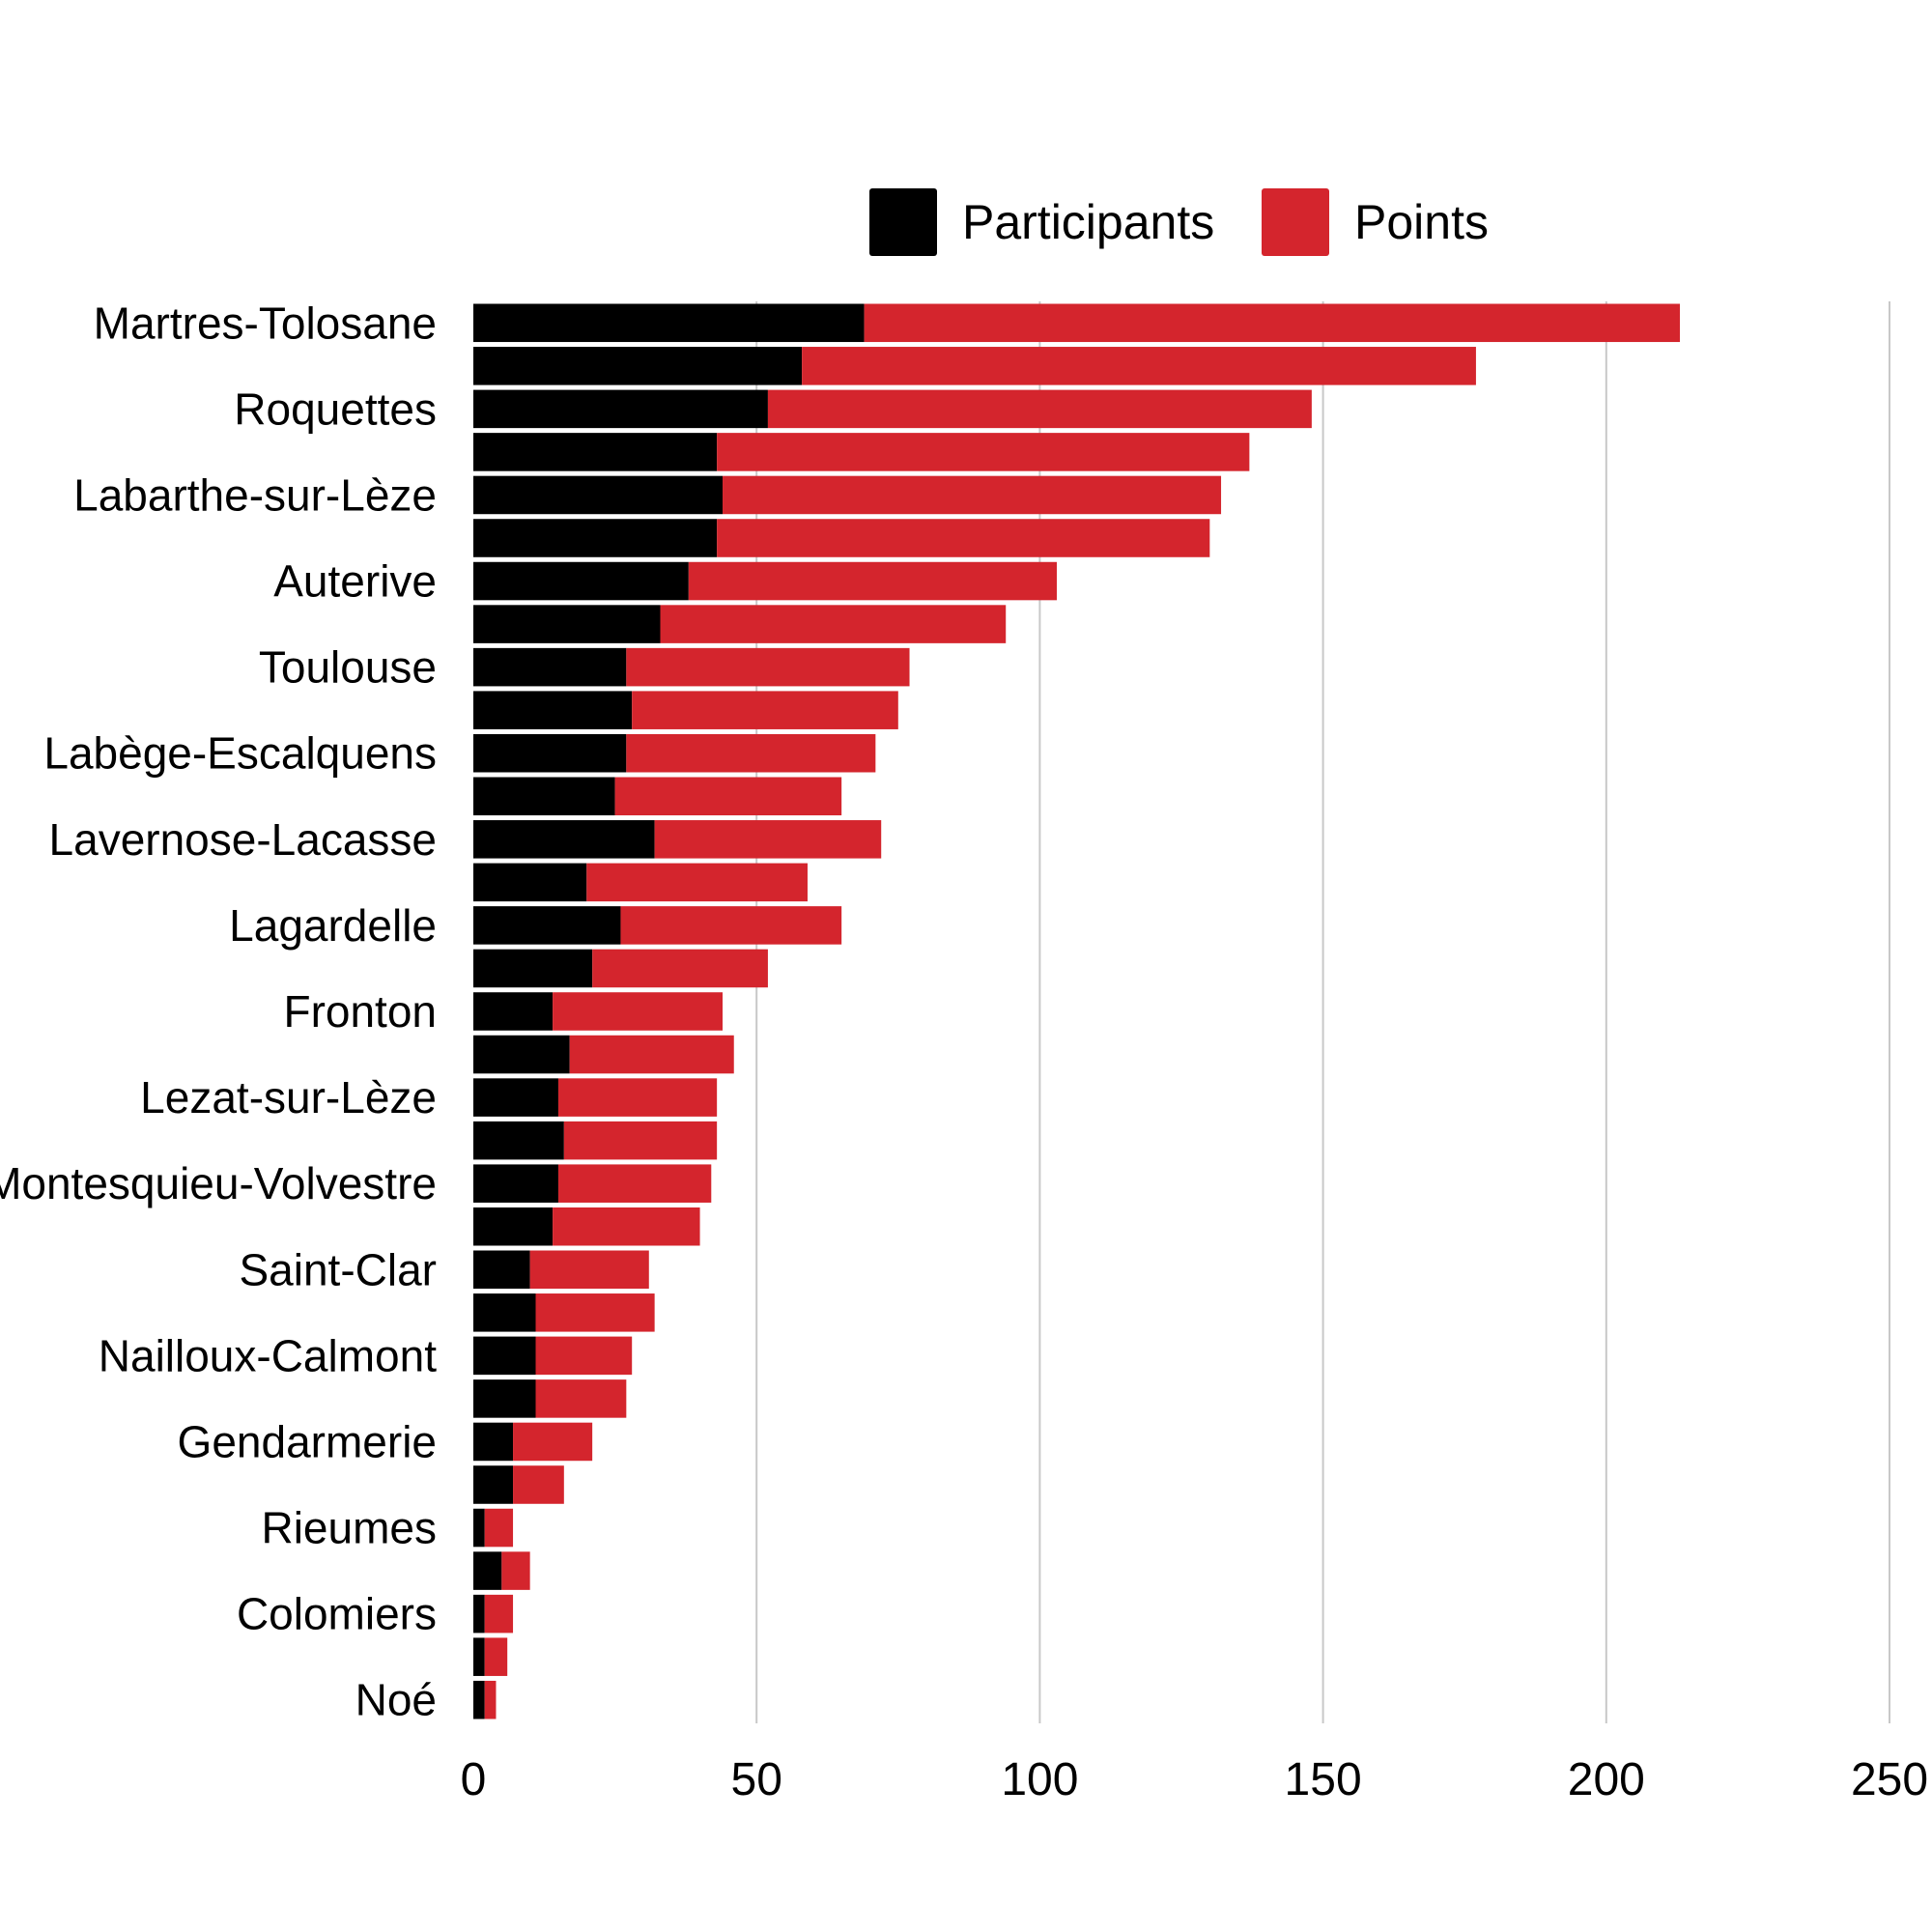  What do you see at coordinates (1606, 1779) in the screenshot?
I see `x-tick-label: 200` at bounding box center [1606, 1779].